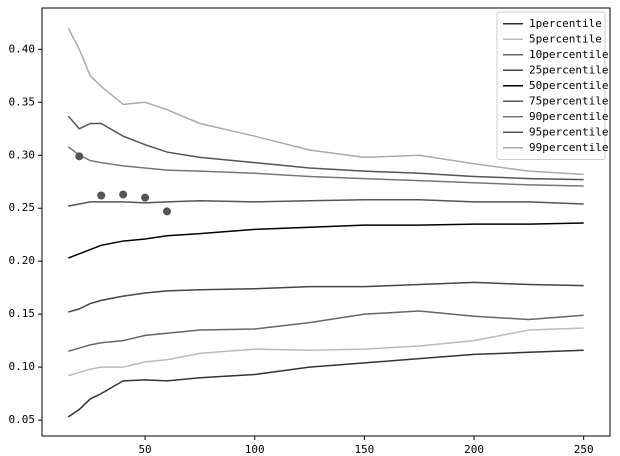 Image resolution: width=620 pixels, height=456 pixels. I want to click on legend-label: 25percentile, so click(568, 69).